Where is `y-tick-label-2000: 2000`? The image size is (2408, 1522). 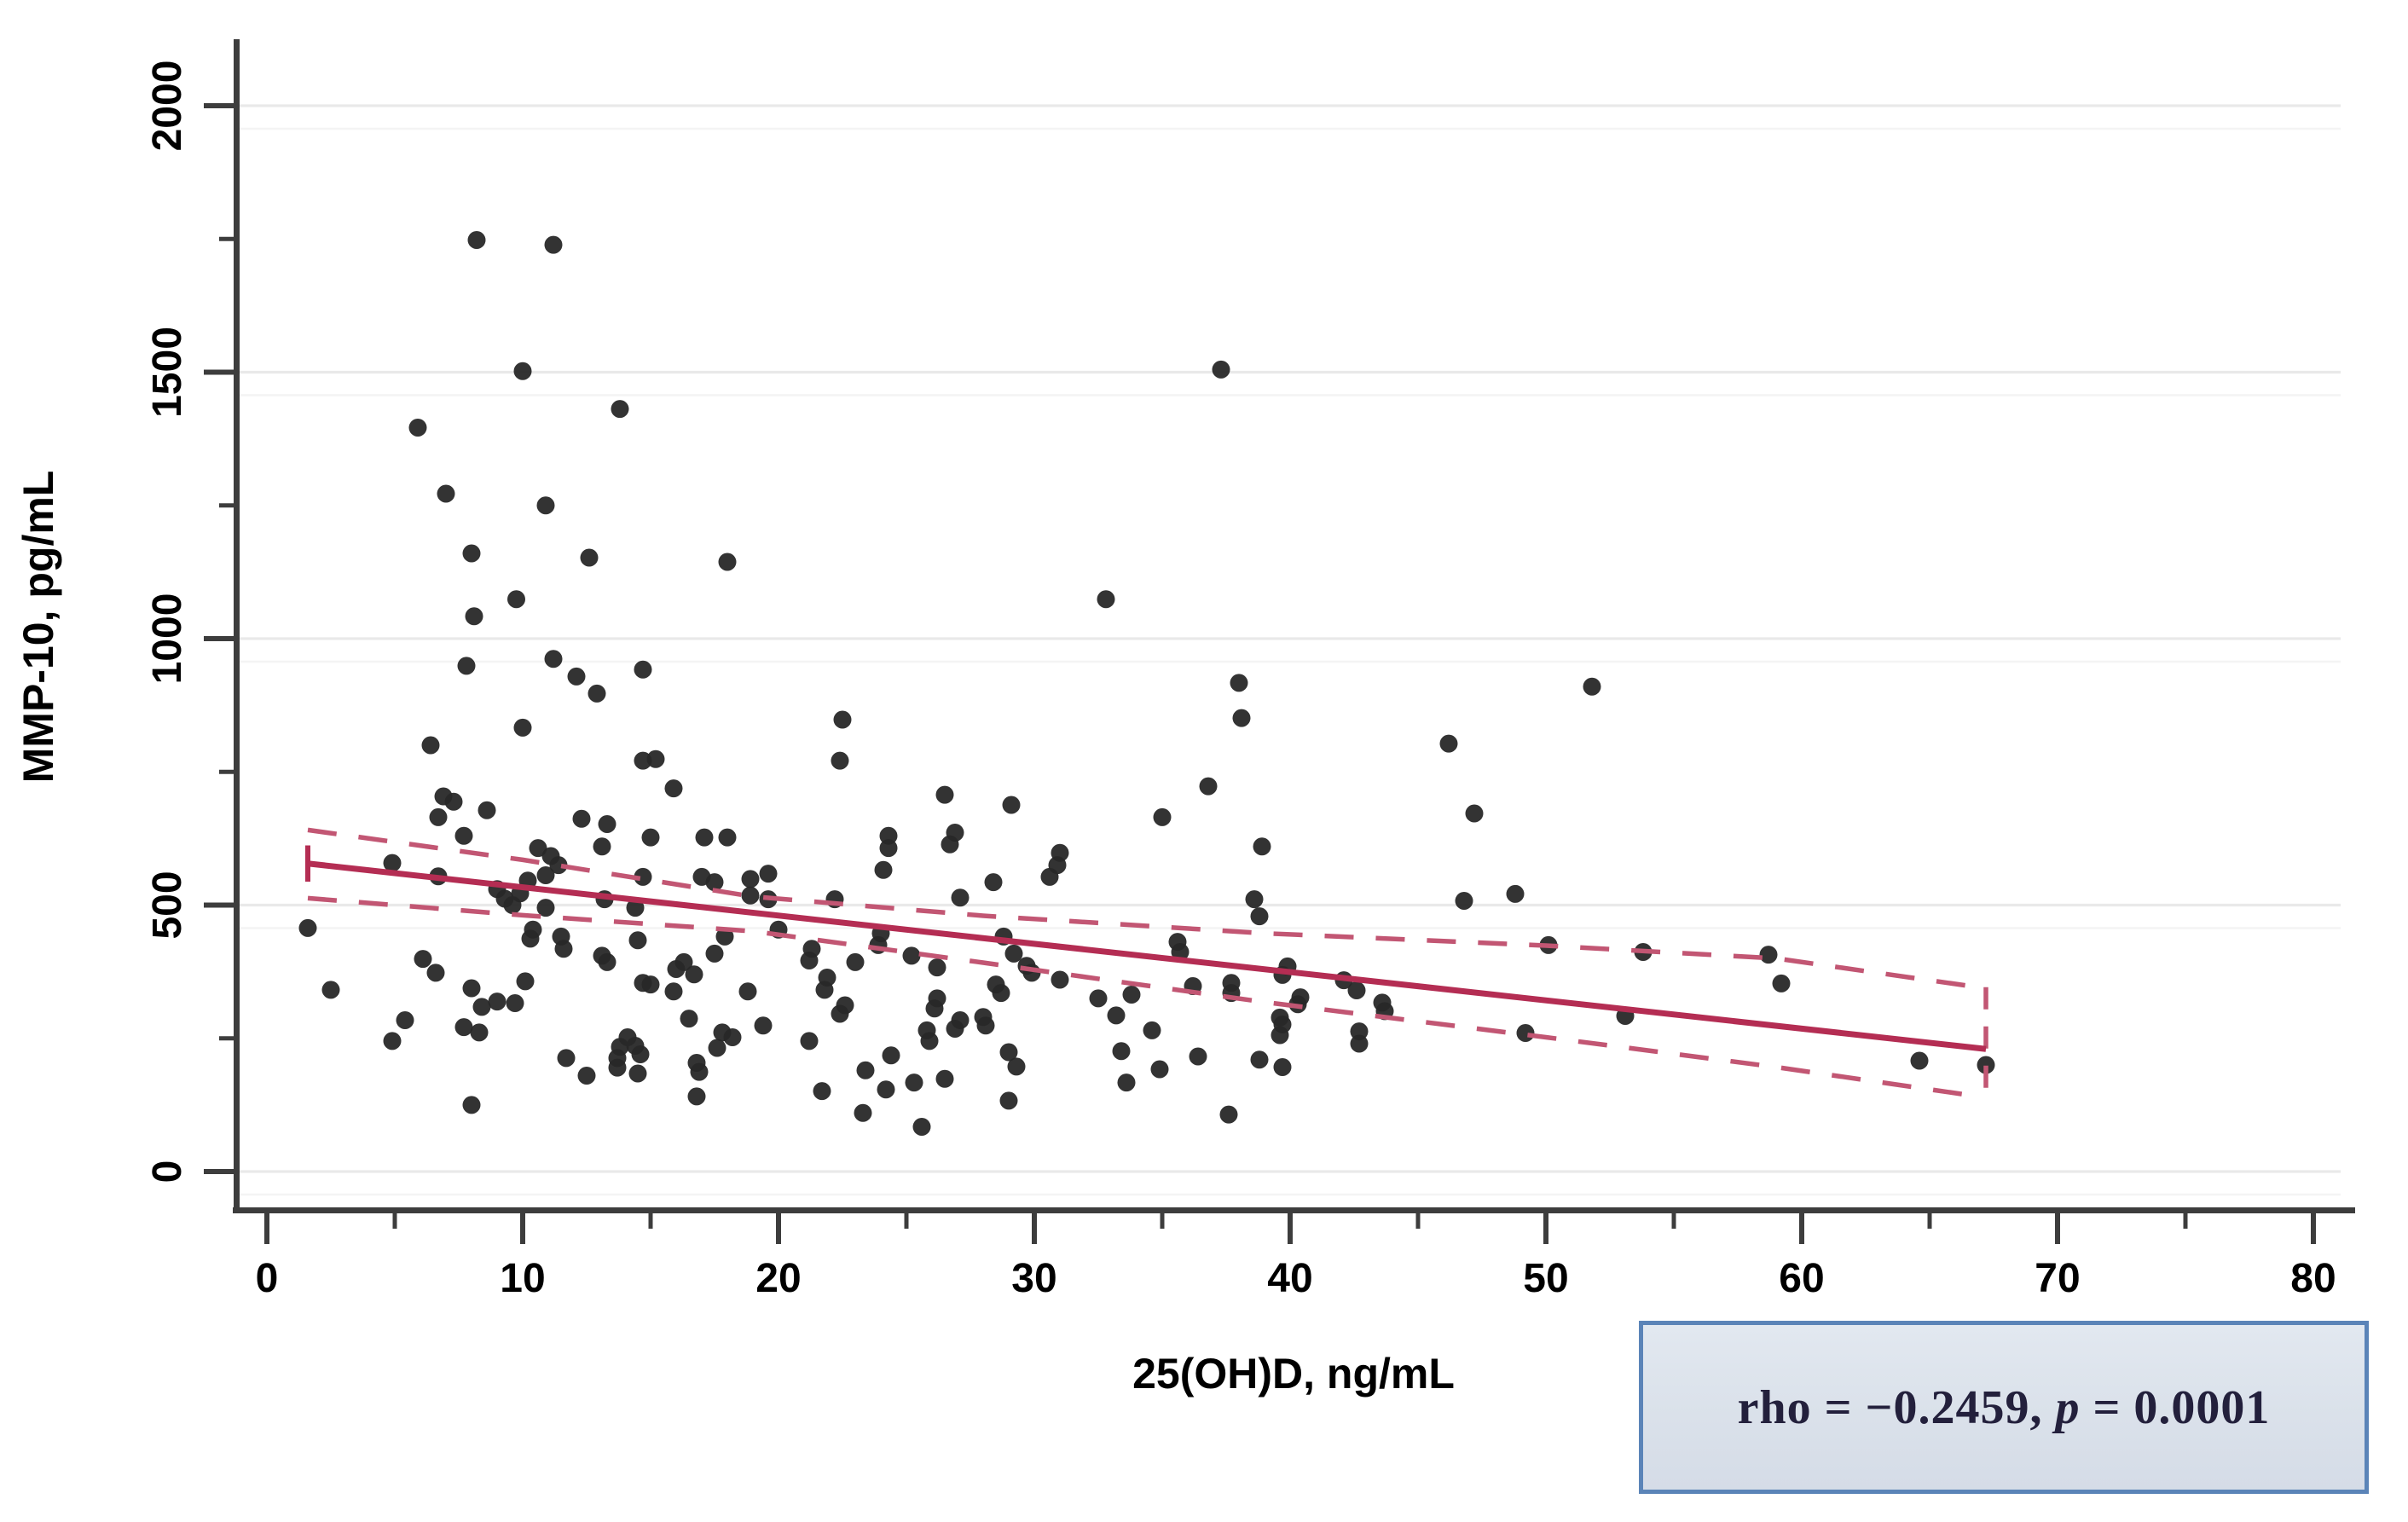
y-tick-label-2000: 2000 is located at coordinates (167, 106).